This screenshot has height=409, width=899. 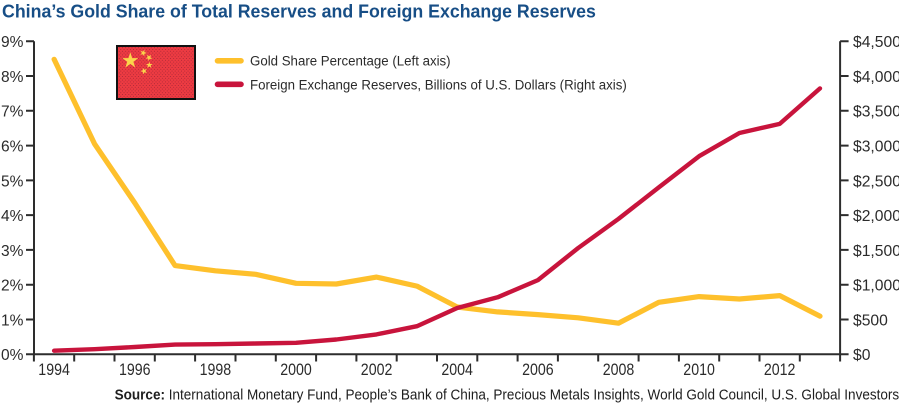 I want to click on svg-text: $3,000, so click(x=876, y=146).